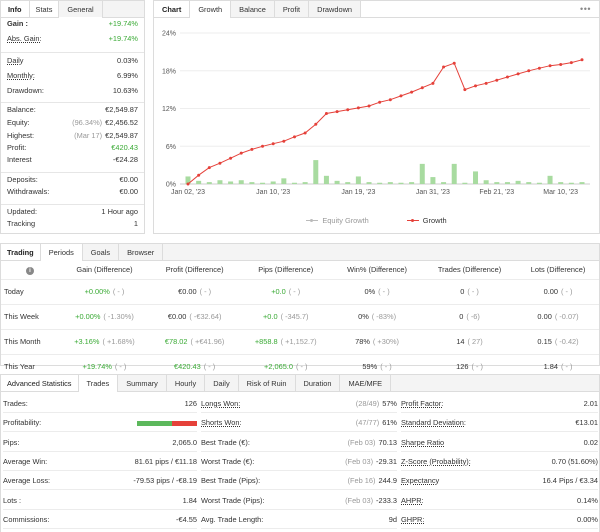 The height and width of the screenshot is (532, 600). What do you see at coordinates (142, 383) in the screenshot?
I see `tab-summary: Summary` at bounding box center [142, 383].